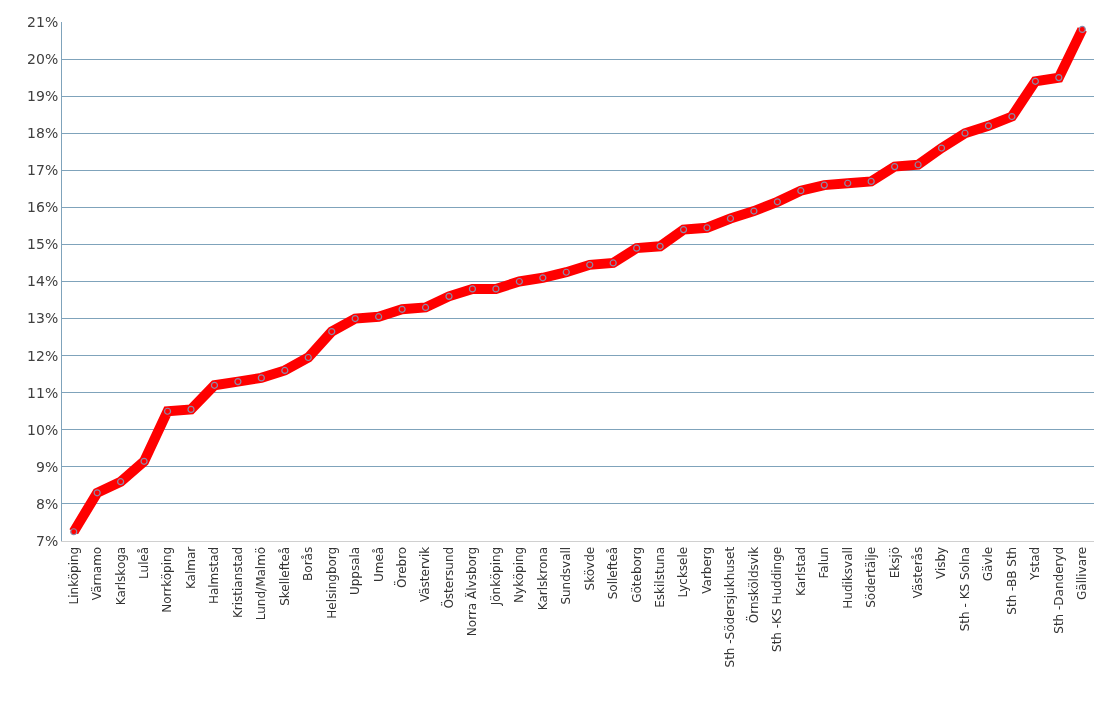 This screenshot has height=713, width=1102. What do you see at coordinates (47, 540) in the screenshot?
I see `y-tick-label: 7%` at bounding box center [47, 540].